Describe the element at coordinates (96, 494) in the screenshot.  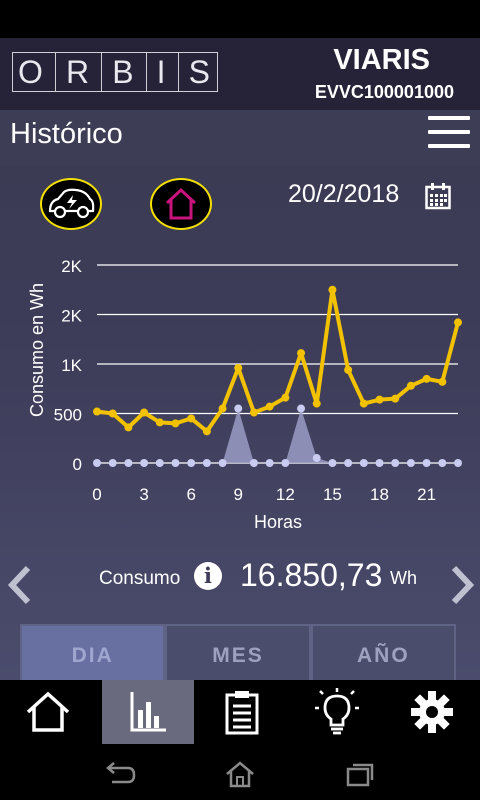
I see `x-tick-label: 0` at that location.